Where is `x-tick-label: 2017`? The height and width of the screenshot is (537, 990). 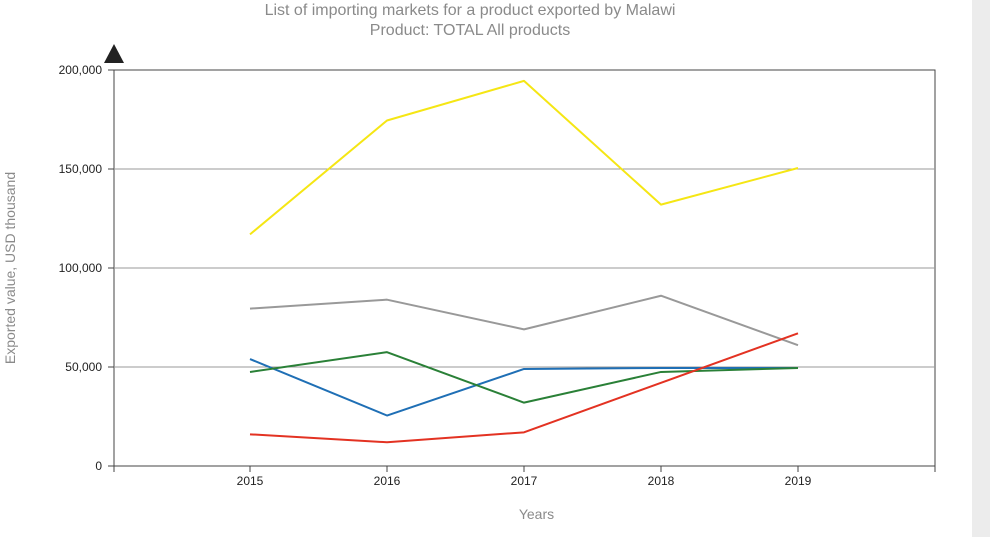
x-tick-label: 2017 is located at coordinates (524, 481).